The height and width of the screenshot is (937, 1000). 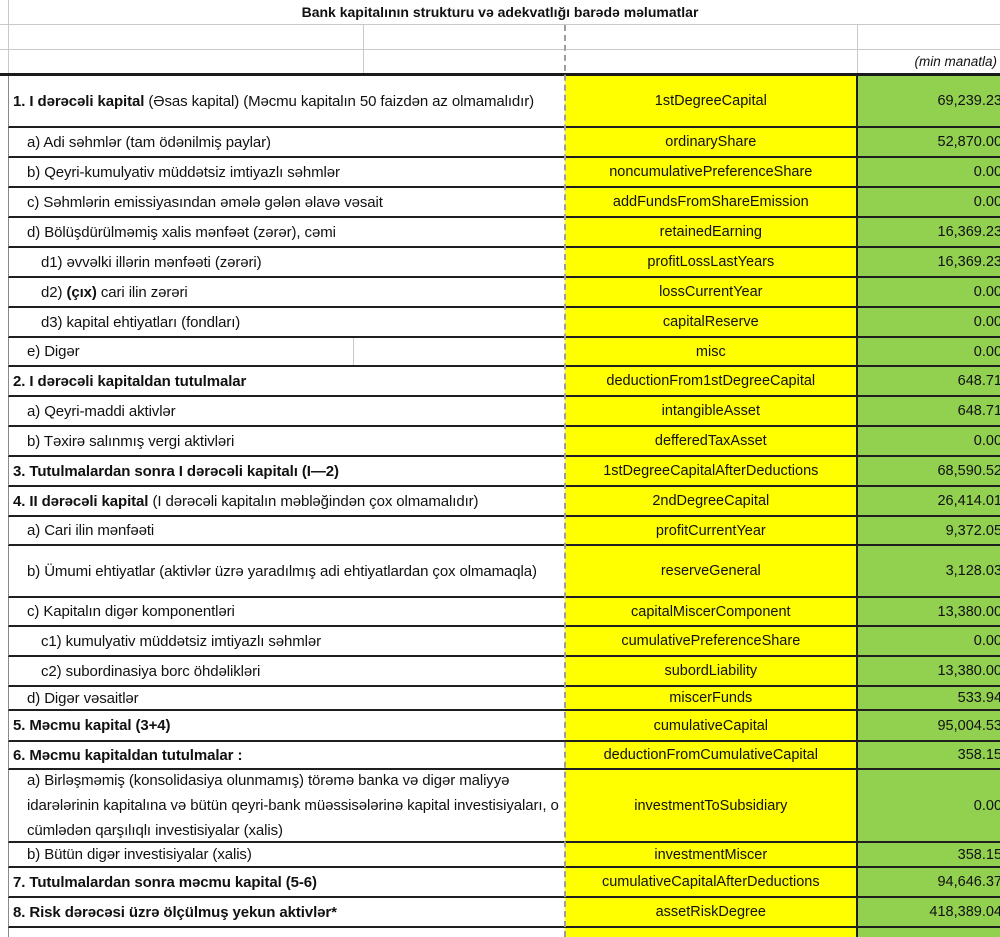 I want to click on code-cell: lossCurrentYear, so click(x=711, y=292).